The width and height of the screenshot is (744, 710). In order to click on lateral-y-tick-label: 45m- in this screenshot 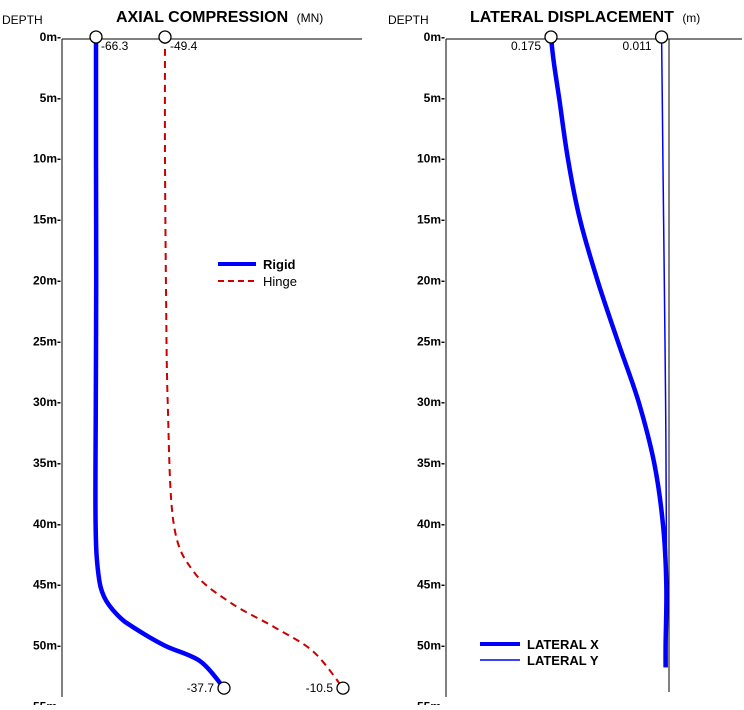, I will do `click(431, 585)`.